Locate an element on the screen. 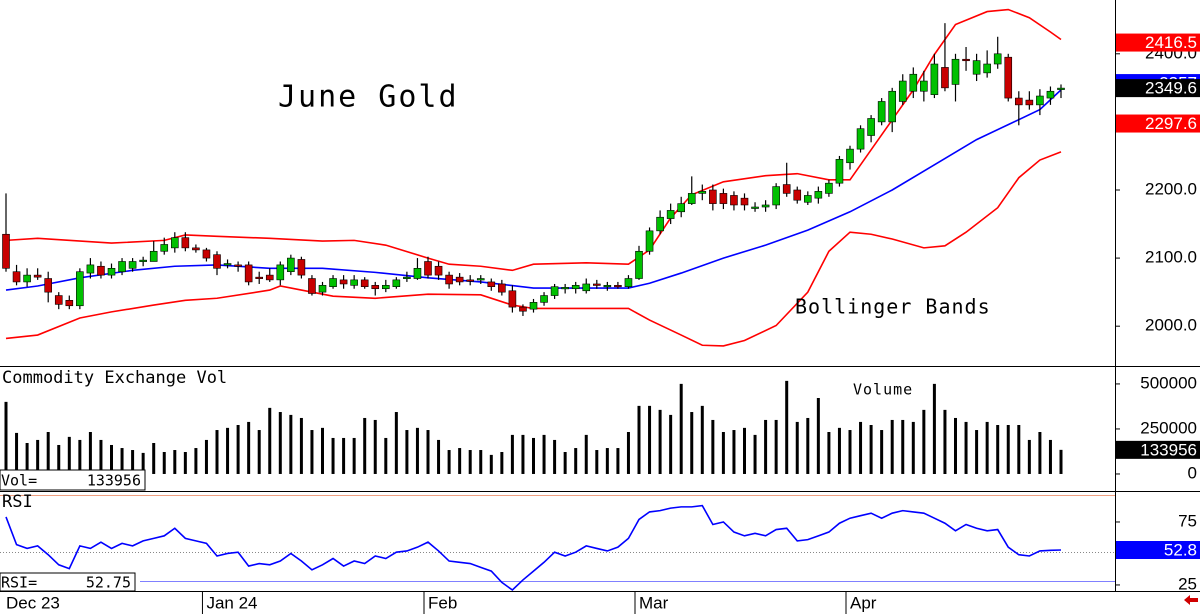 The image size is (1200, 614). readout-label: Vol= is located at coordinates (19, 481).